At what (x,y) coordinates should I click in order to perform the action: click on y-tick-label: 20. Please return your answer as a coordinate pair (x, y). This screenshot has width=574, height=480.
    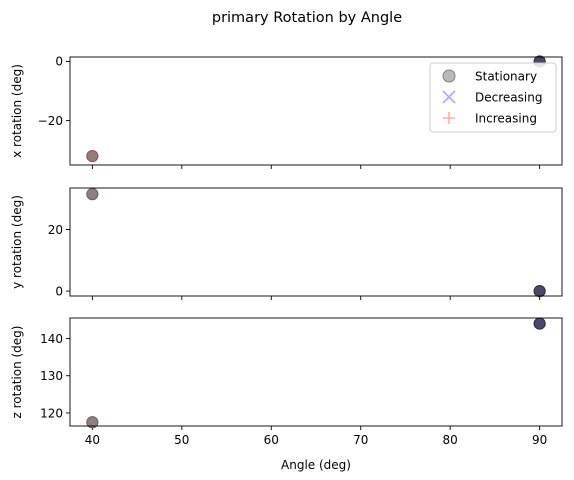
    Looking at the image, I should click on (55, 230).